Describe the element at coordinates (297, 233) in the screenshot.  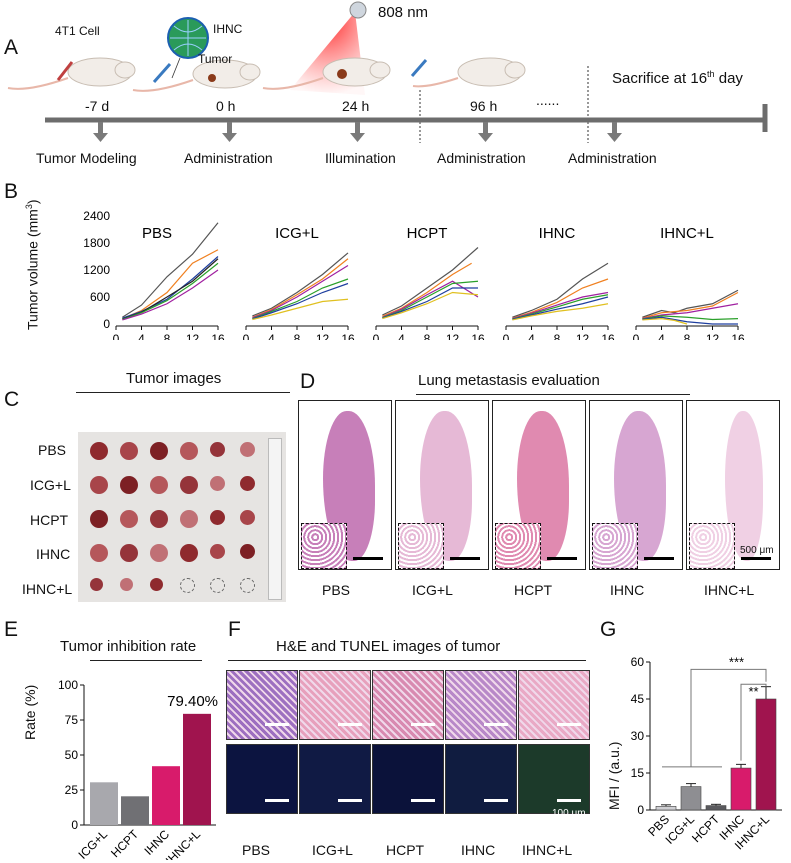
I see `growth-group-title: ICG+L` at that location.